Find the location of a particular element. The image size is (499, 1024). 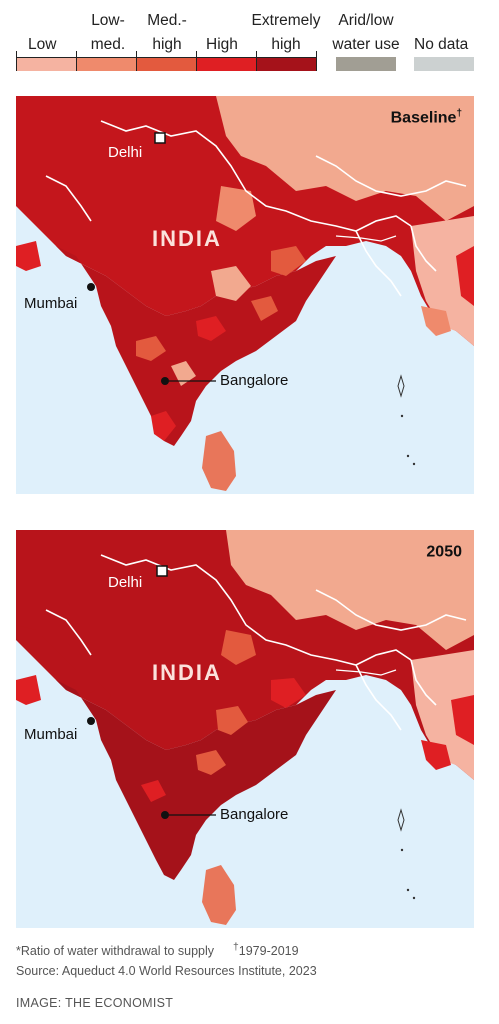

footnote-ratio: *Ratio of water withdrawal to supply is located at coordinates (115, 951).